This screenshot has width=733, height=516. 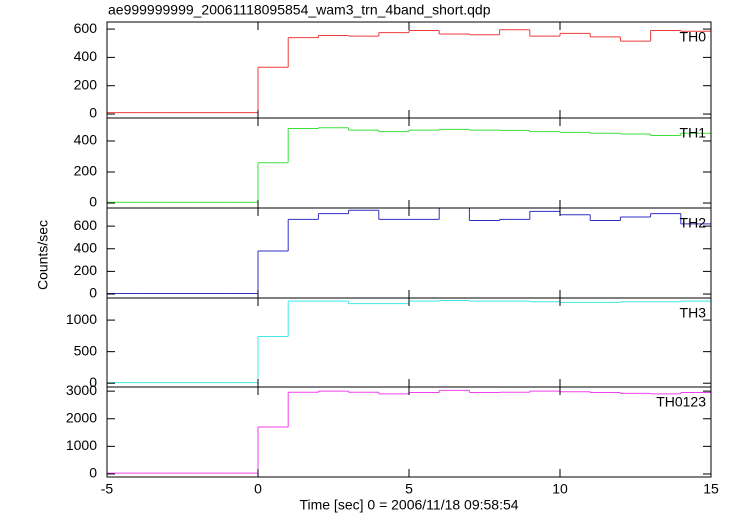 What do you see at coordinates (693, 223) in the screenshot?
I see `series-label: TH2` at bounding box center [693, 223].